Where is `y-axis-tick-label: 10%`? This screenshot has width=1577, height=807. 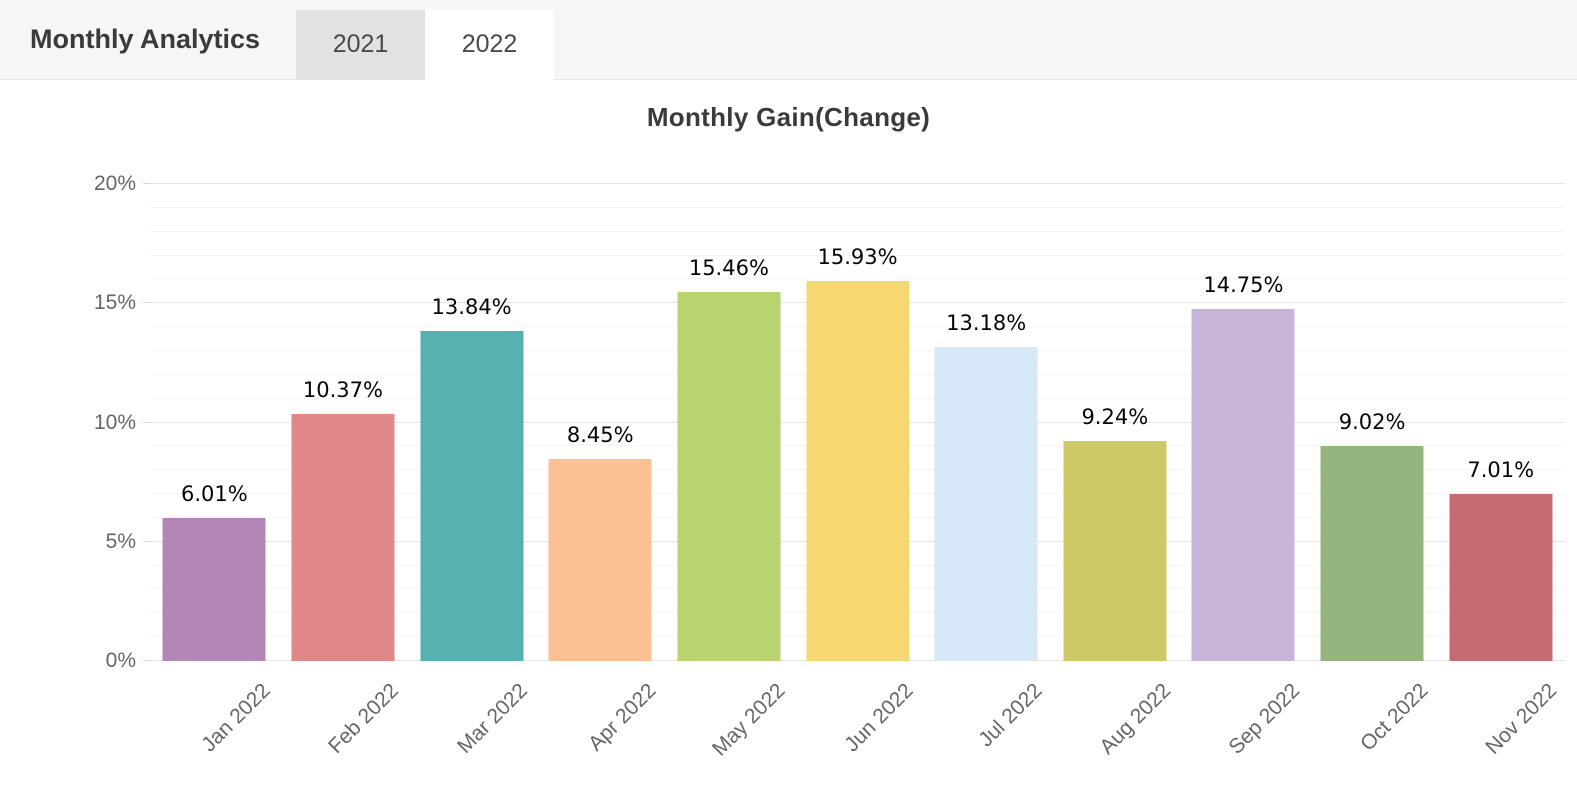 y-axis-tick-label: 10% is located at coordinates (114, 422).